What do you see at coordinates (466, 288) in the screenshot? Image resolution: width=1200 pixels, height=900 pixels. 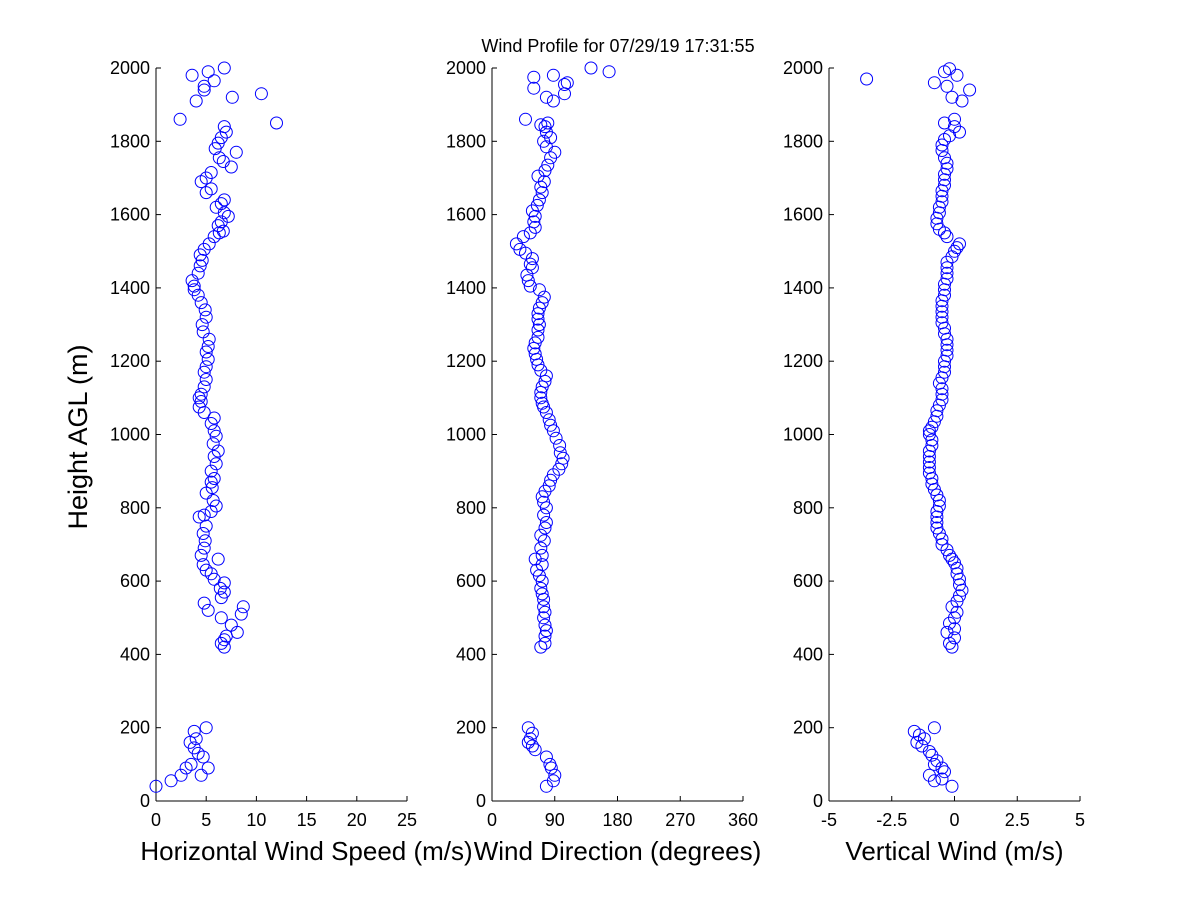 I see `y-tick-label: 1400` at bounding box center [466, 288].